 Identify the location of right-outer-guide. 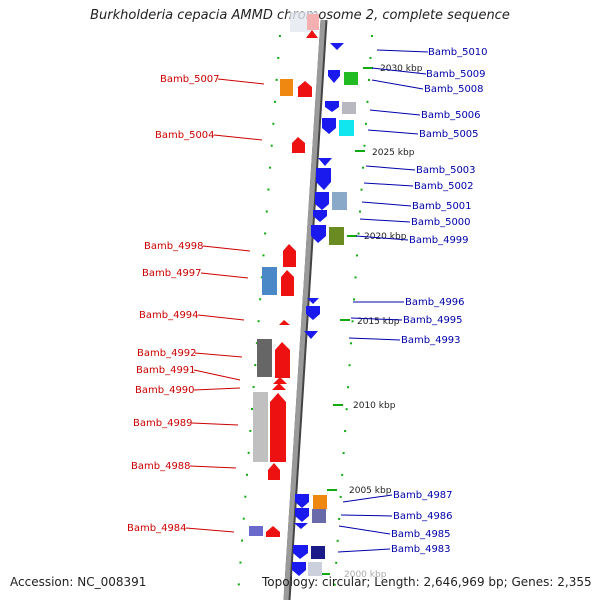
(353, 315).